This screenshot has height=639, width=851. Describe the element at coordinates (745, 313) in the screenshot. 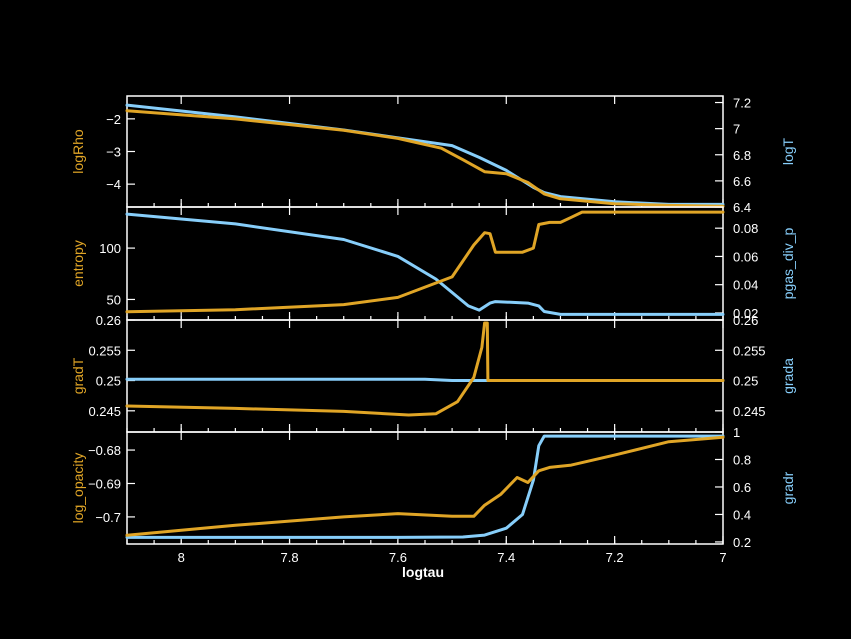

I see `right-y-tick-label: 0.02` at that location.